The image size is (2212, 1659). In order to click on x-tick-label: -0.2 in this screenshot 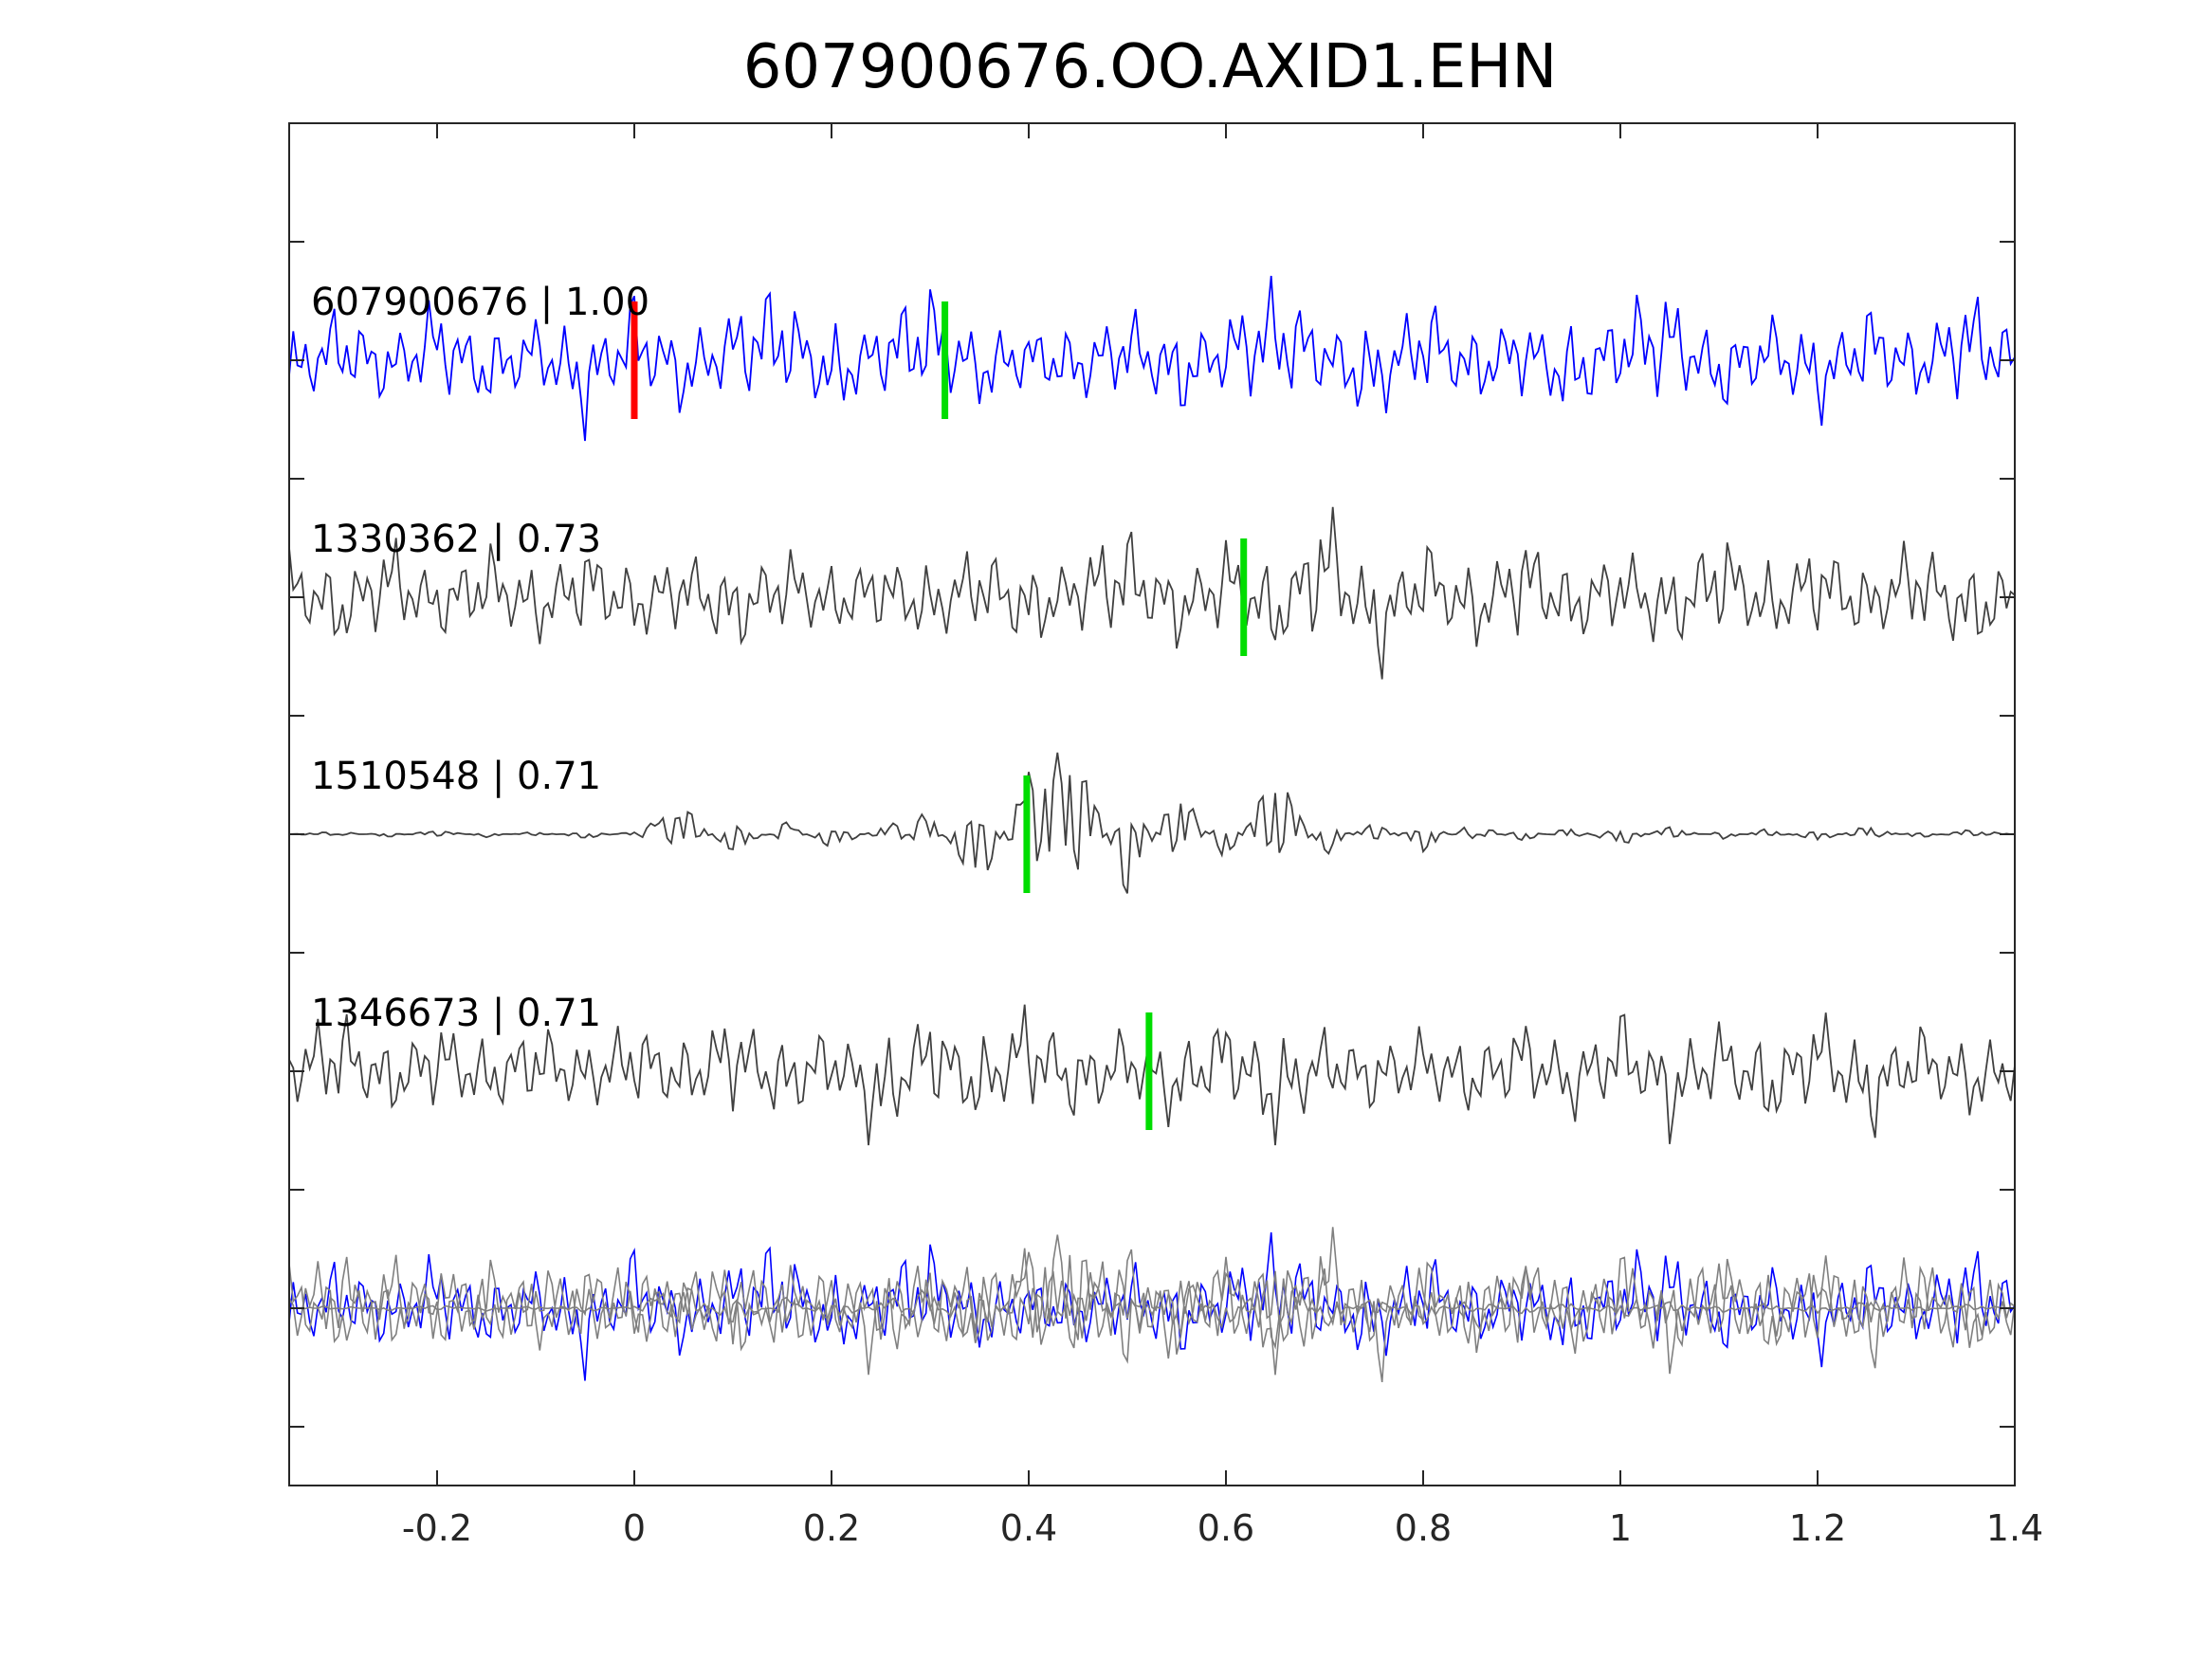, I will do `click(437, 1528)`.